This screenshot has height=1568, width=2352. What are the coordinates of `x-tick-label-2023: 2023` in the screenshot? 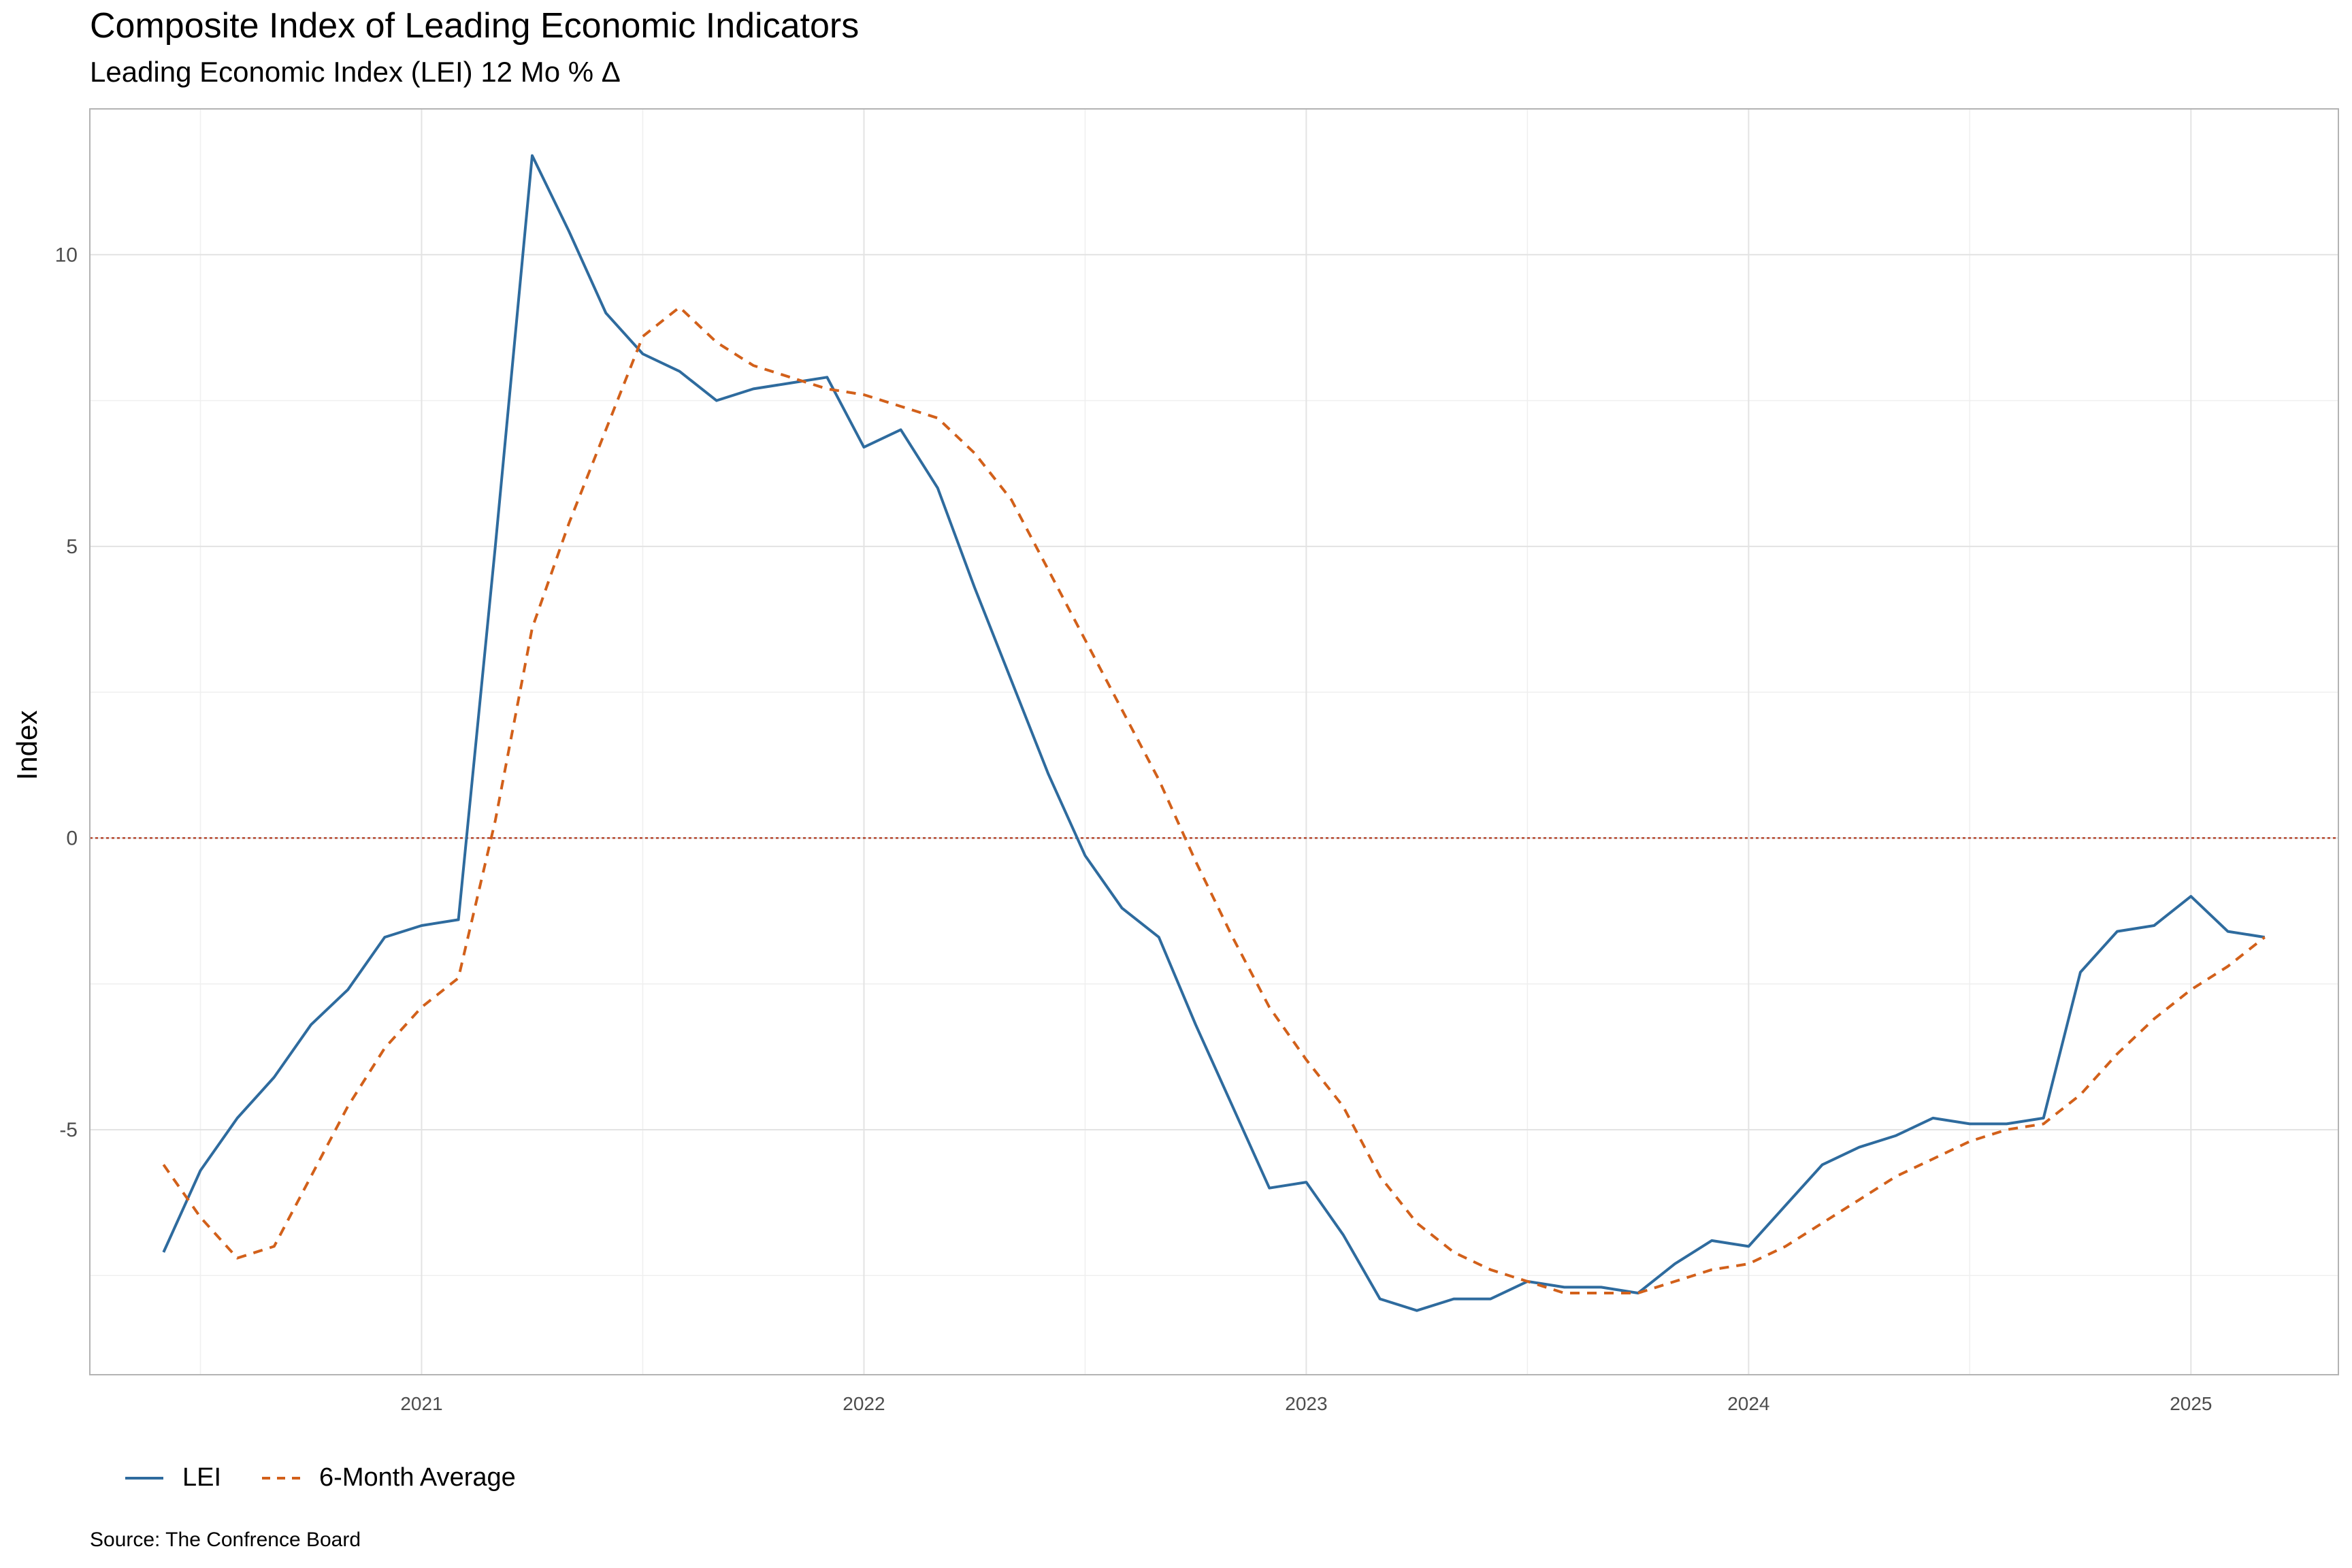 It's located at (1306, 1403).